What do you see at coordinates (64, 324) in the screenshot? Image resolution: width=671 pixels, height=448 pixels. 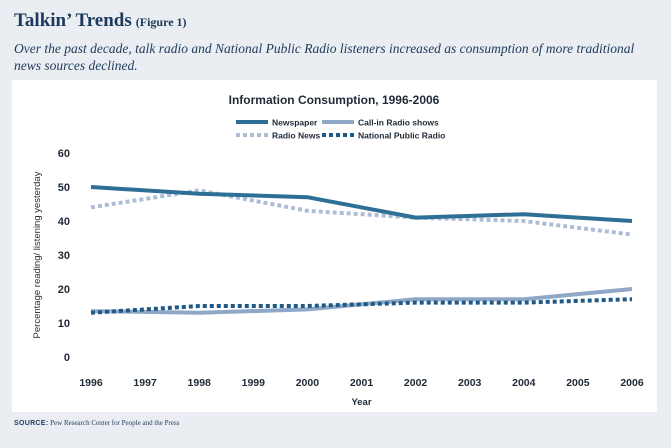 I see `y-tick-label: 10` at bounding box center [64, 324].